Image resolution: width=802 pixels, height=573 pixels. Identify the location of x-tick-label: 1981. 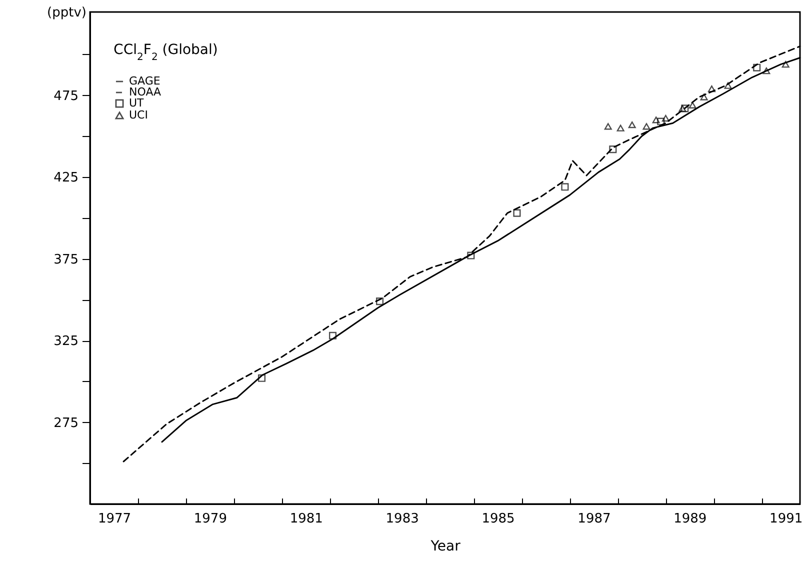
(306, 519).